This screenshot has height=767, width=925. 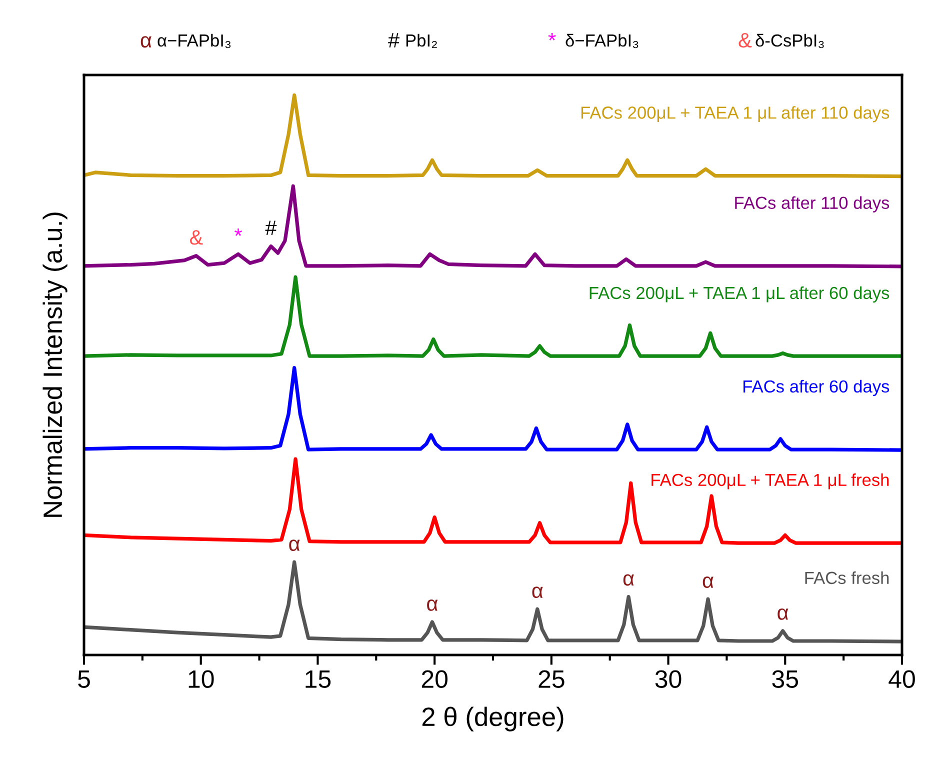 What do you see at coordinates (781, 40) in the screenshot?
I see `text: & δ-CsPbI₃` at bounding box center [781, 40].